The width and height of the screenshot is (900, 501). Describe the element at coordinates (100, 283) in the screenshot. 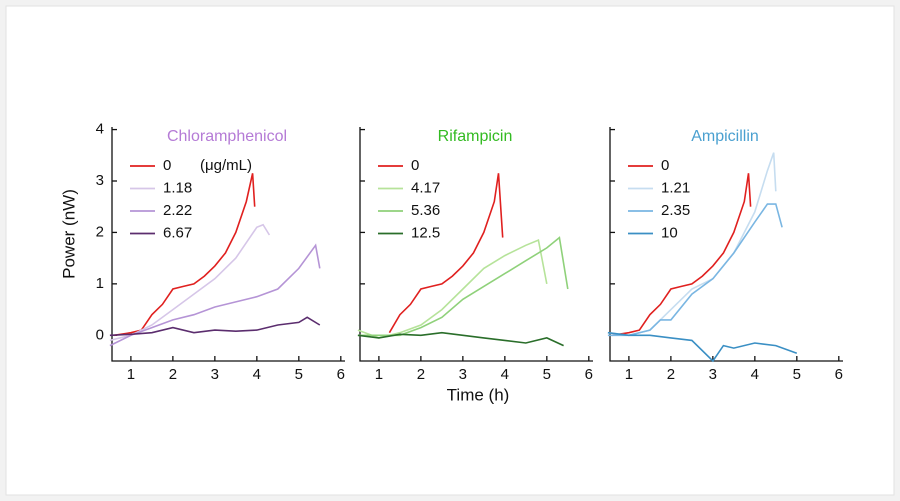

I see `y-tick-label: 1` at that location.